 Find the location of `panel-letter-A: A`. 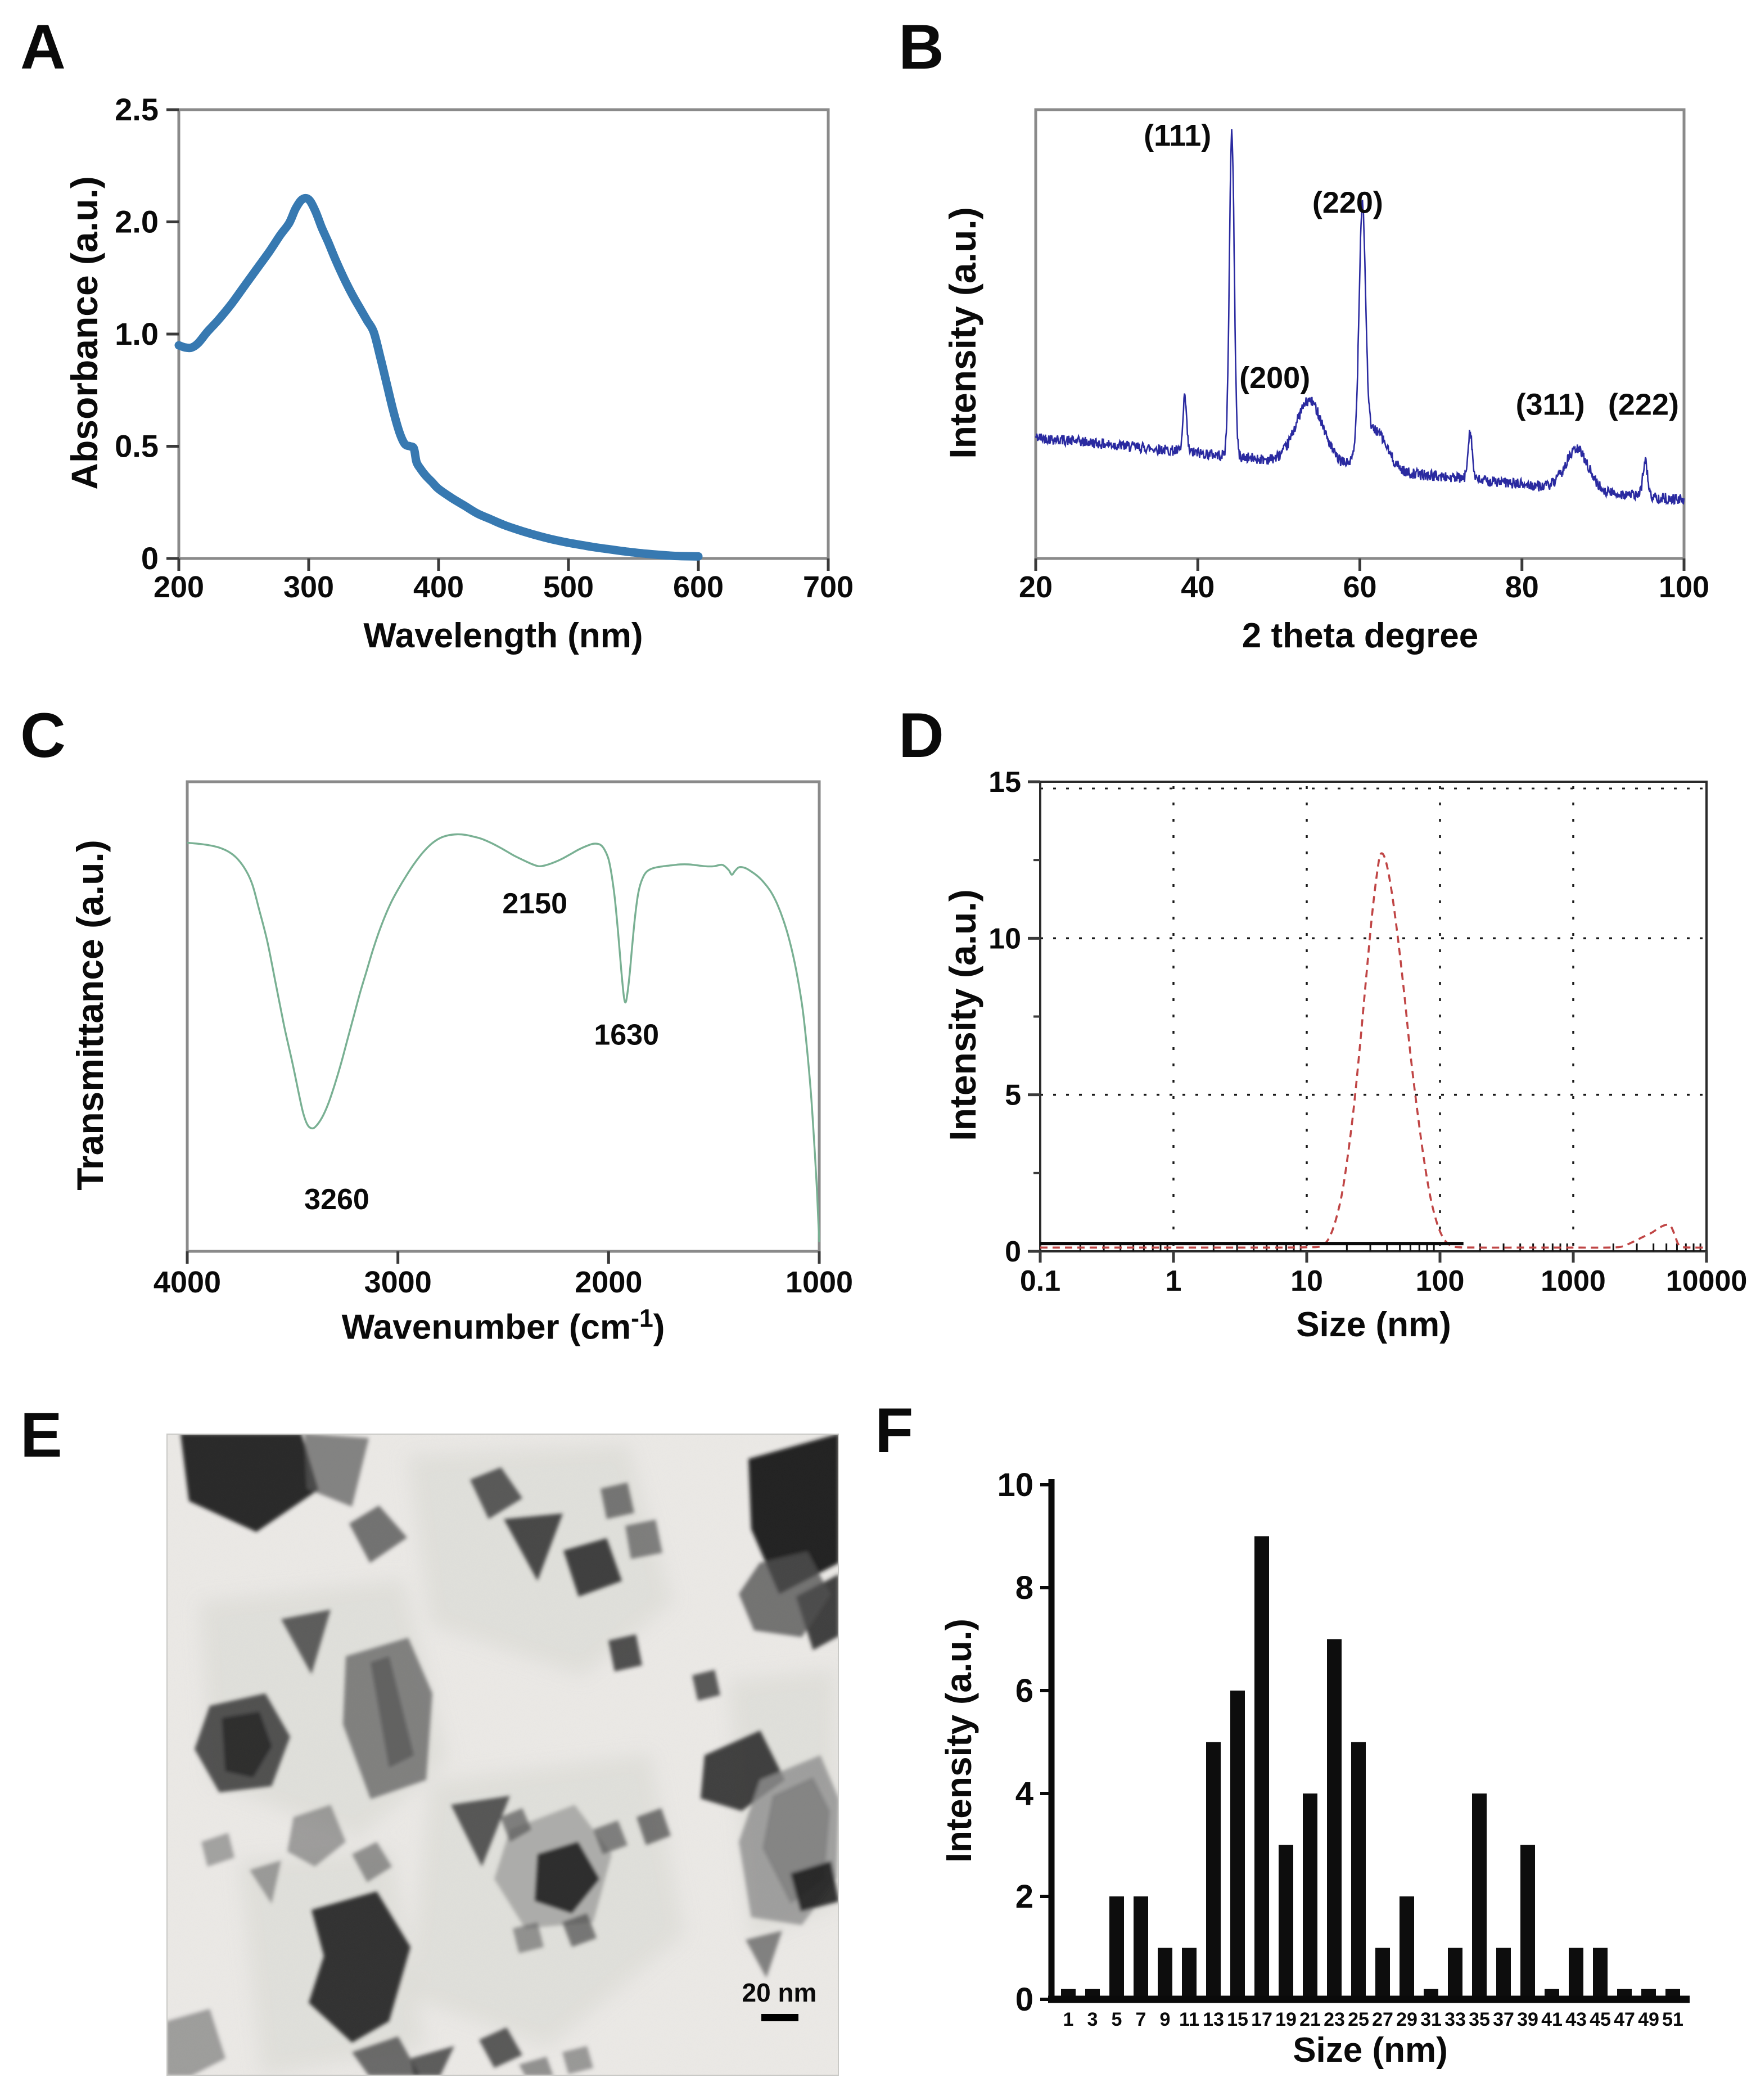

panel-letter-A: A is located at coordinates (43, 47).